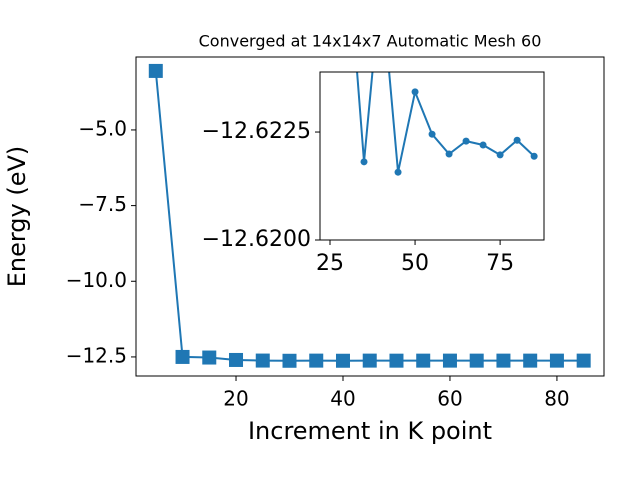 Image resolution: width=640 pixels, height=480 pixels. Describe the element at coordinates (449, 399) in the screenshot. I see `x-tick-label: 60` at that location.